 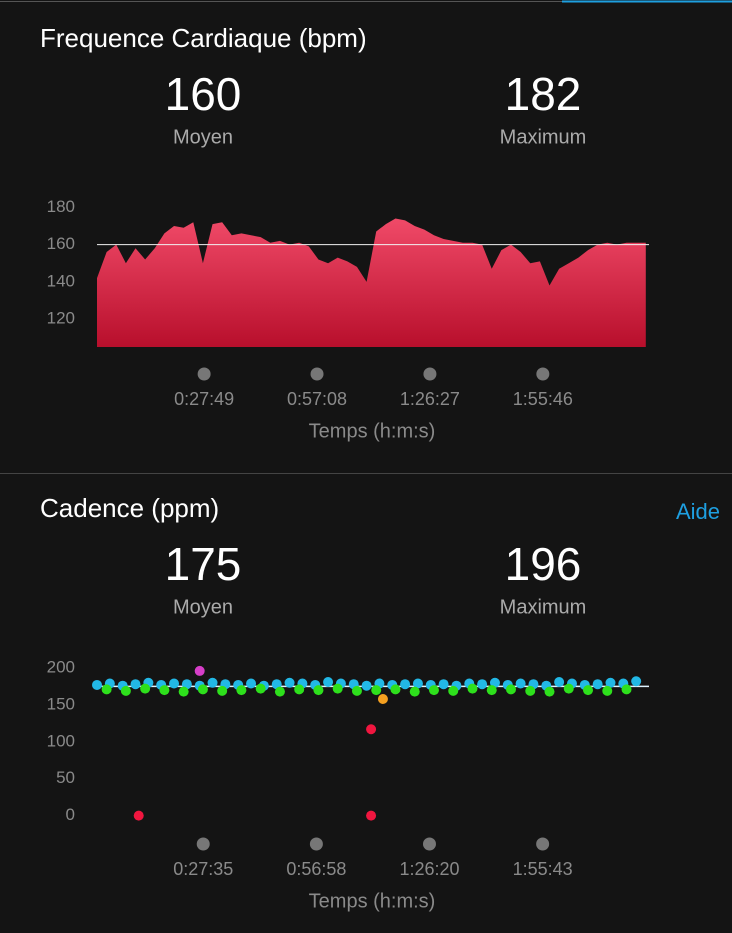 What do you see at coordinates (203, 564) in the screenshot?
I see `stat-value: 175` at bounding box center [203, 564].